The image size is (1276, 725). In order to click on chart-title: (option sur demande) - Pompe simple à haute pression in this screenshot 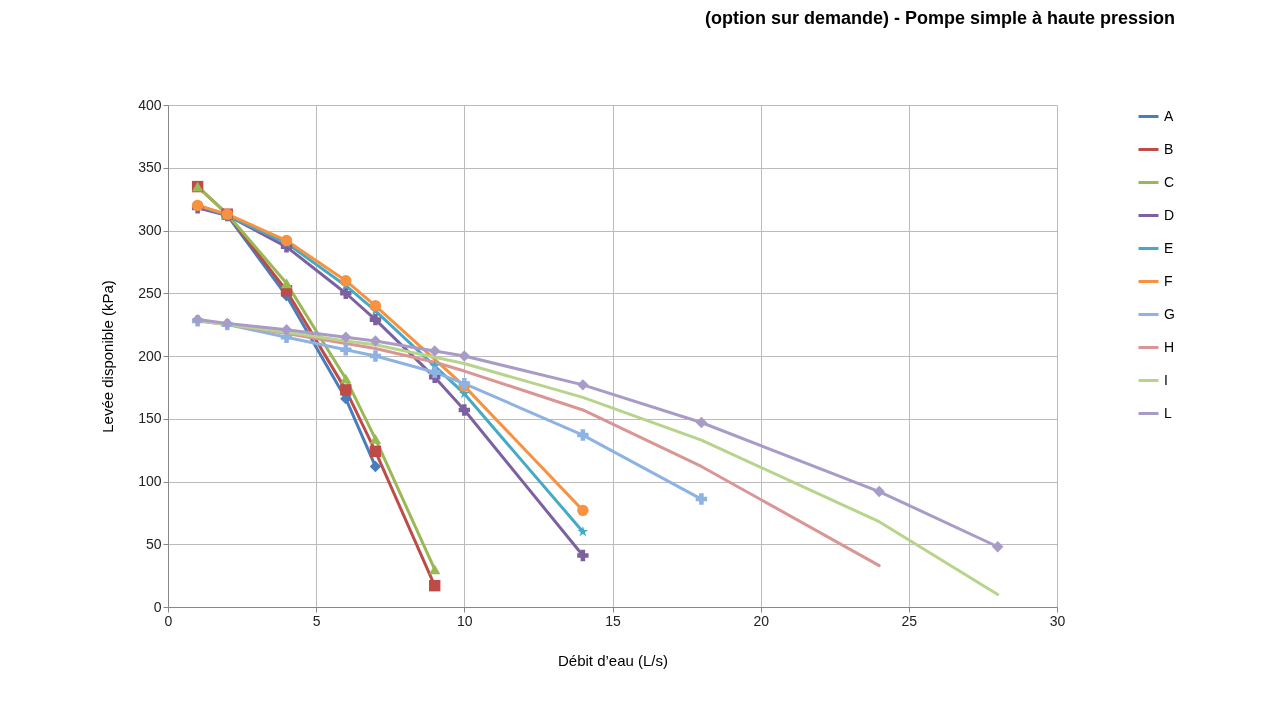, I will do `click(939, 18)`.